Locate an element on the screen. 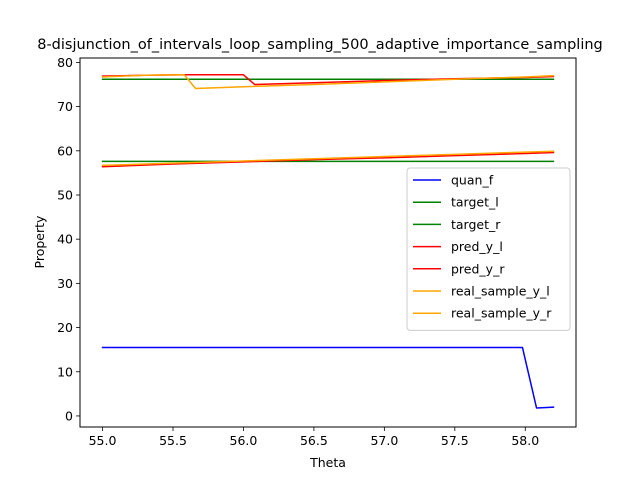 The height and width of the screenshot is (480, 640). y-tick-label: 30 is located at coordinates (65, 283).